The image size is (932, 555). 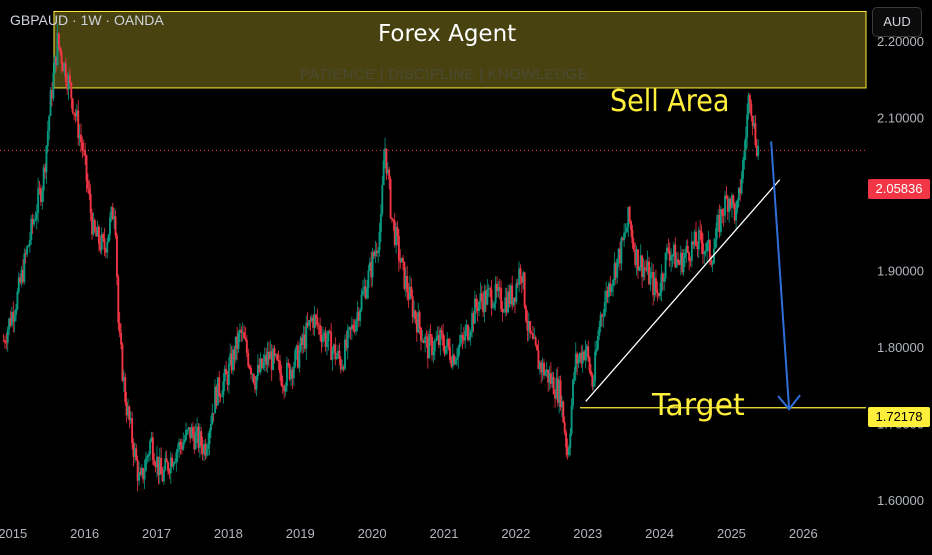 I want to click on projection-arrow, so click(x=780, y=275).